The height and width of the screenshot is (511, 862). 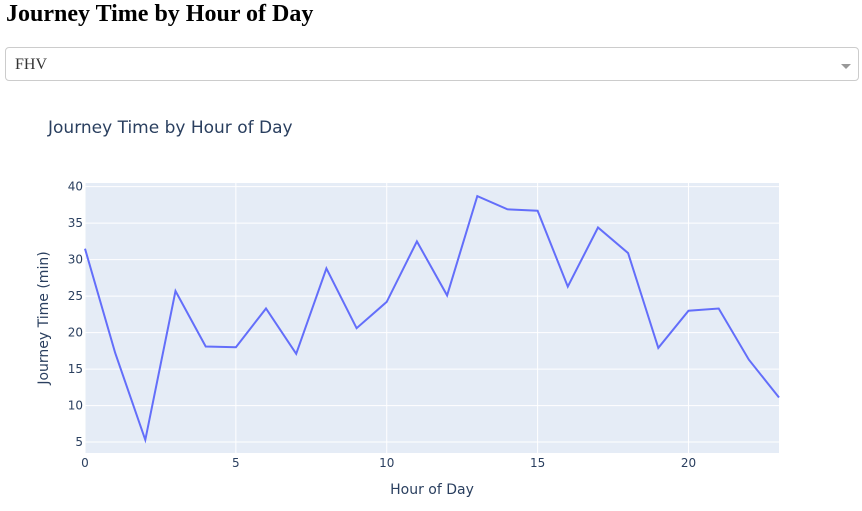 I want to click on y-tick-label: 40, so click(x=75, y=187).